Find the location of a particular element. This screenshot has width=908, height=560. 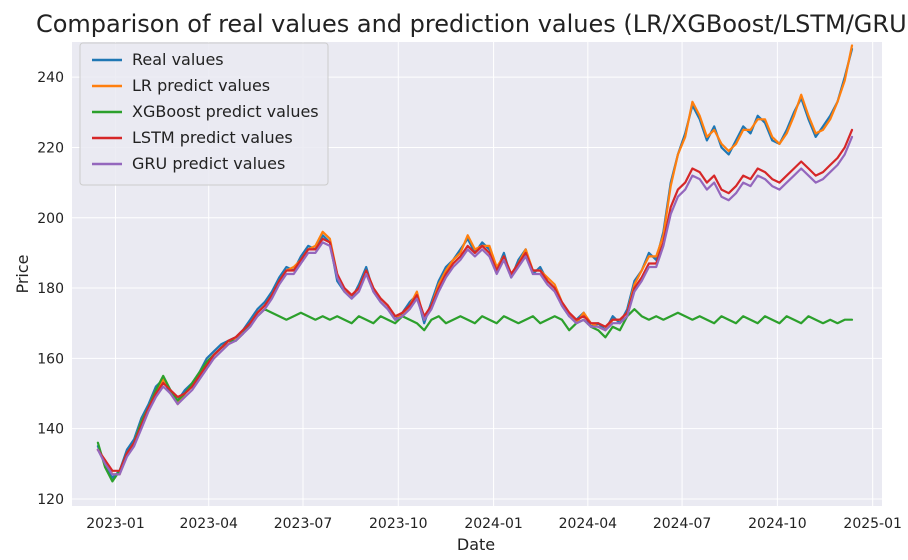

y-tick-label: 140 is located at coordinates (50, 430).